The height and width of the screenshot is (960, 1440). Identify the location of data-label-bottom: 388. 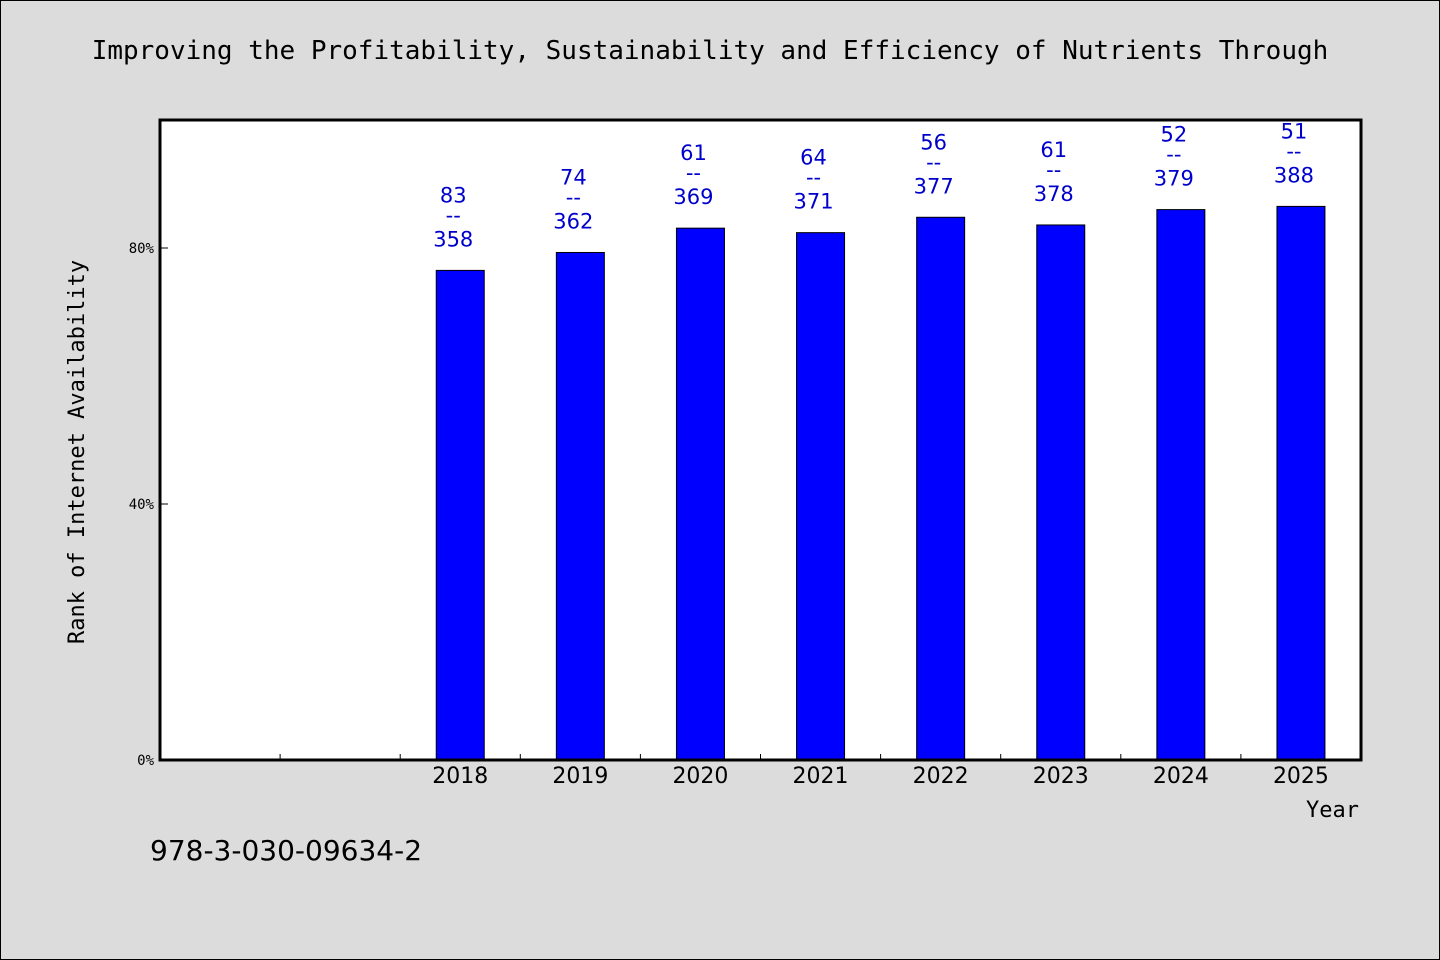
(1294, 175).